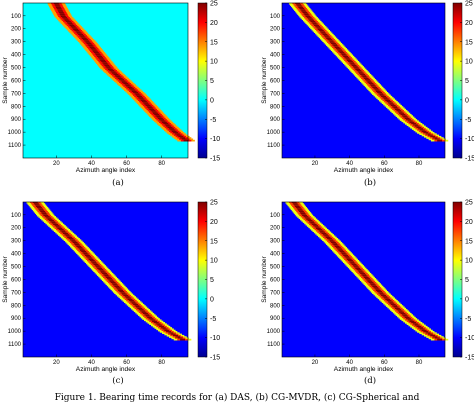  What do you see at coordinates (468, 319) in the screenshot?
I see `colorbar-tick-label: -5` at bounding box center [468, 319].